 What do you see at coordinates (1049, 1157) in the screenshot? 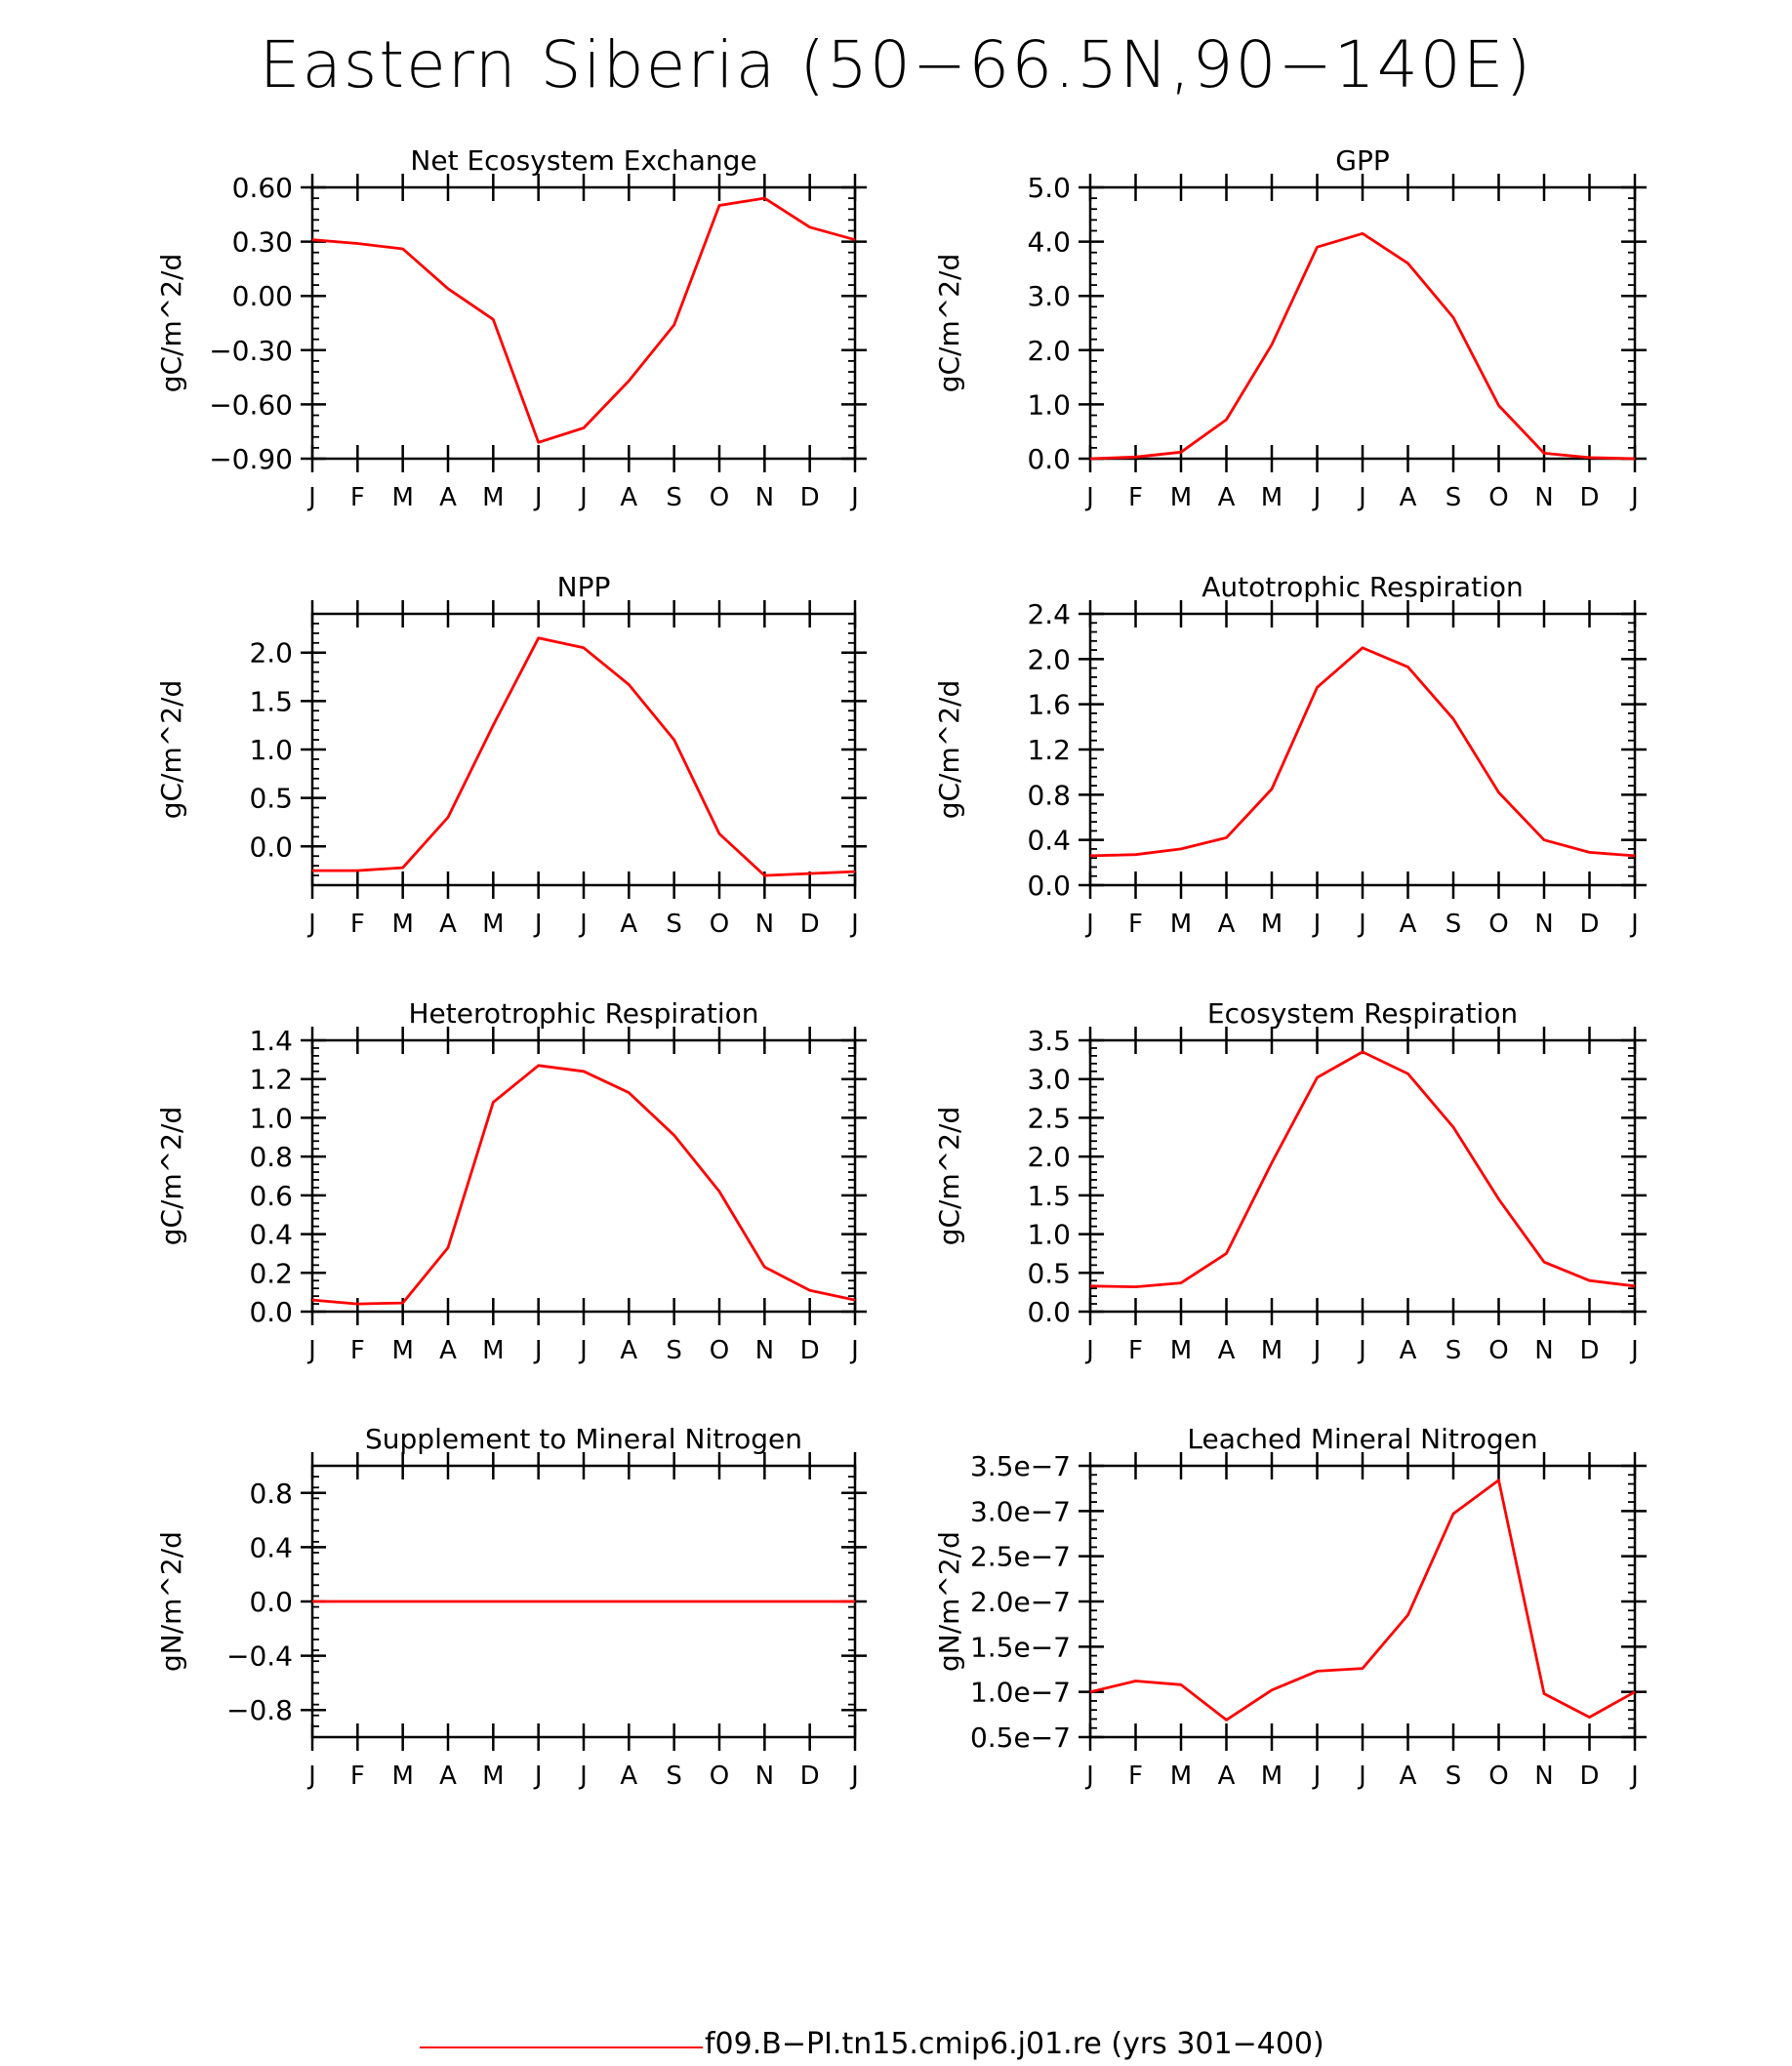
I see `y-tick-label: 2.0` at bounding box center [1049, 1157].